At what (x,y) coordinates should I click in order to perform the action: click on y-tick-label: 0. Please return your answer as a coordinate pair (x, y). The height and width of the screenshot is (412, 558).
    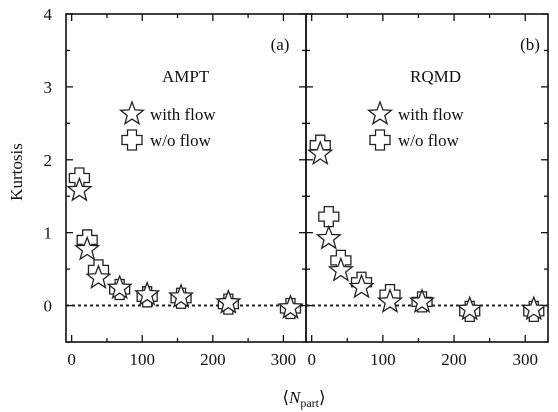
    Looking at the image, I should click on (48, 306).